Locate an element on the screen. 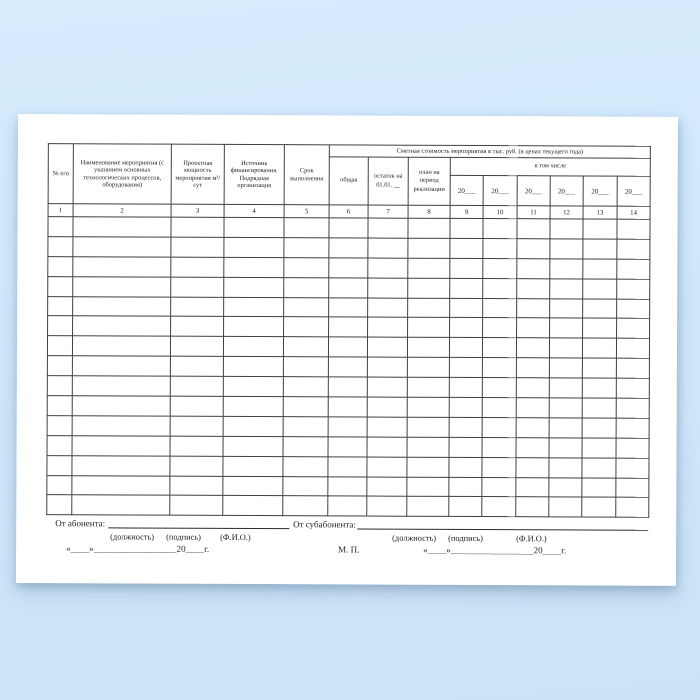 The height and width of the screenshot is (700, 700). date-blank-left: «____»__________________20____г. is located at coordinates (138, 548).